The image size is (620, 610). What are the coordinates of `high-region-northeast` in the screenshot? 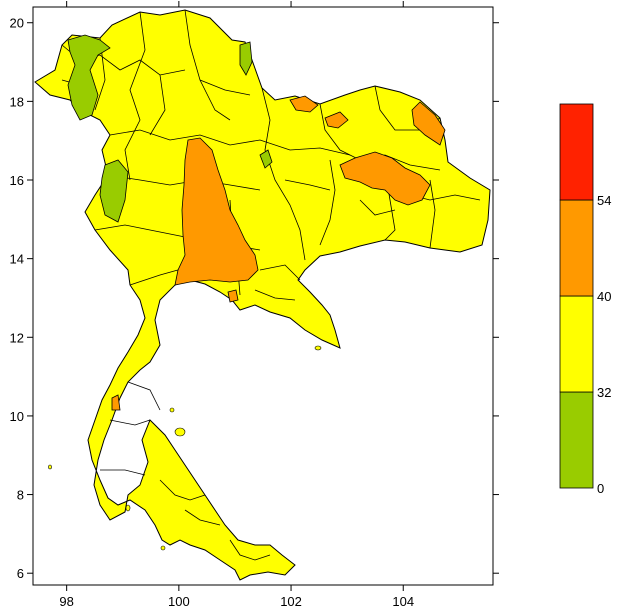 It's located at (385, 178).